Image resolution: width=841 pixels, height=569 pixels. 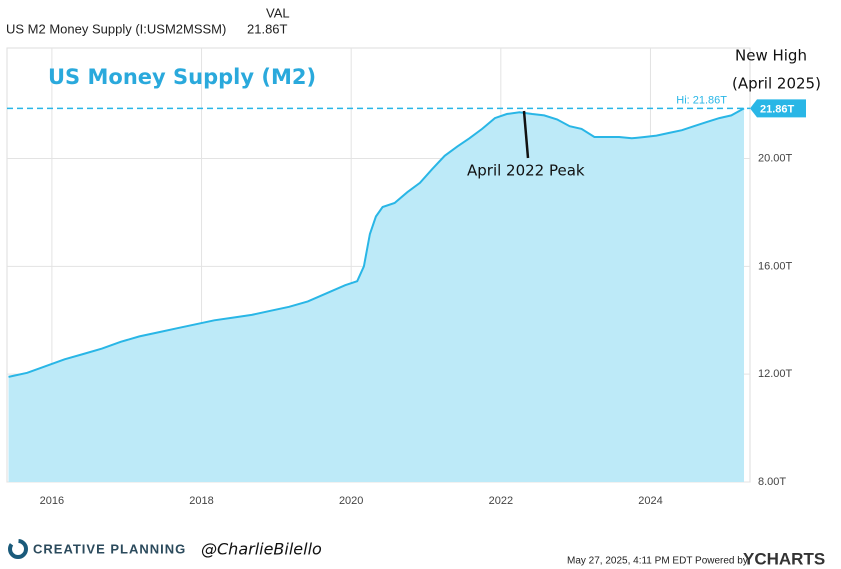 I want to click on y-tick-label: 12.00T, so click(x=775, y=374).